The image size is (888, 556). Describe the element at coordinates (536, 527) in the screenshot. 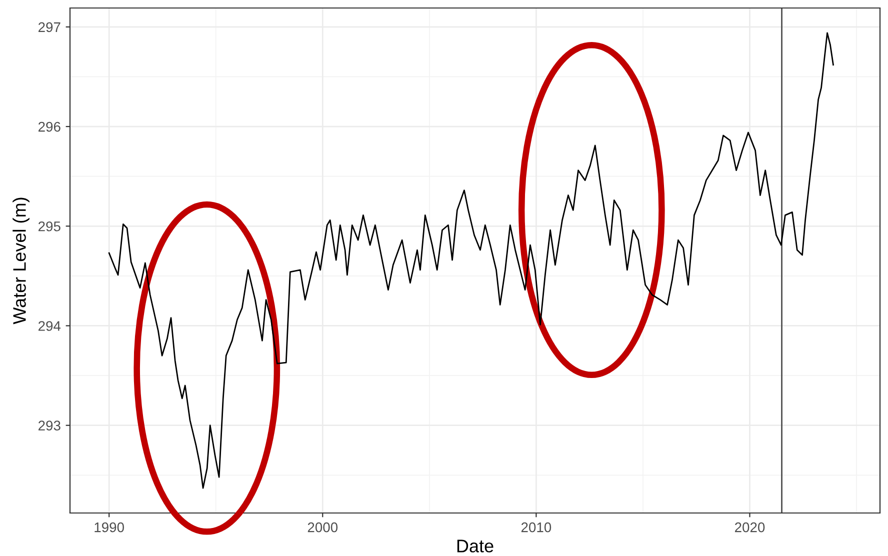

I see `x-tick-label: 2010` at that location.